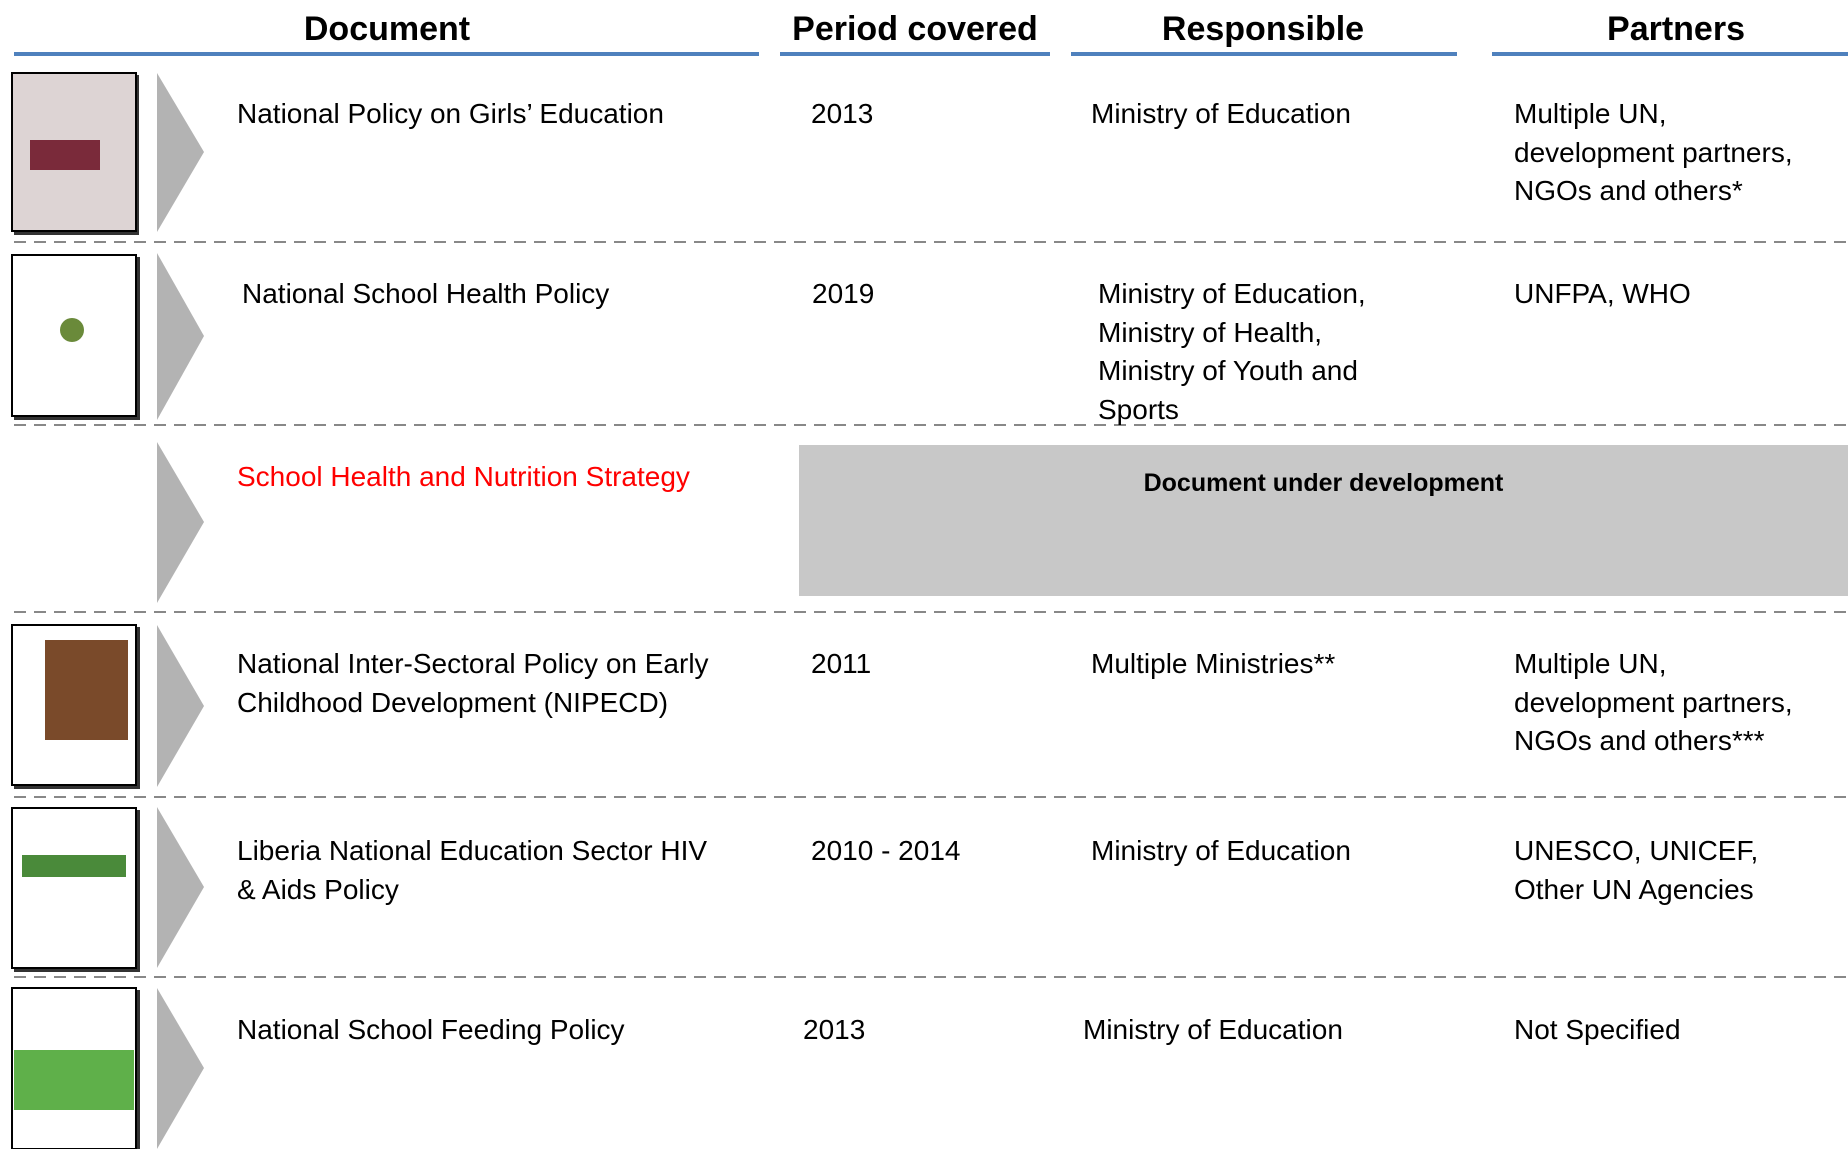 The image size is (1848, 1149). I want to click on status-text: Document under development, so click(1323, 483).